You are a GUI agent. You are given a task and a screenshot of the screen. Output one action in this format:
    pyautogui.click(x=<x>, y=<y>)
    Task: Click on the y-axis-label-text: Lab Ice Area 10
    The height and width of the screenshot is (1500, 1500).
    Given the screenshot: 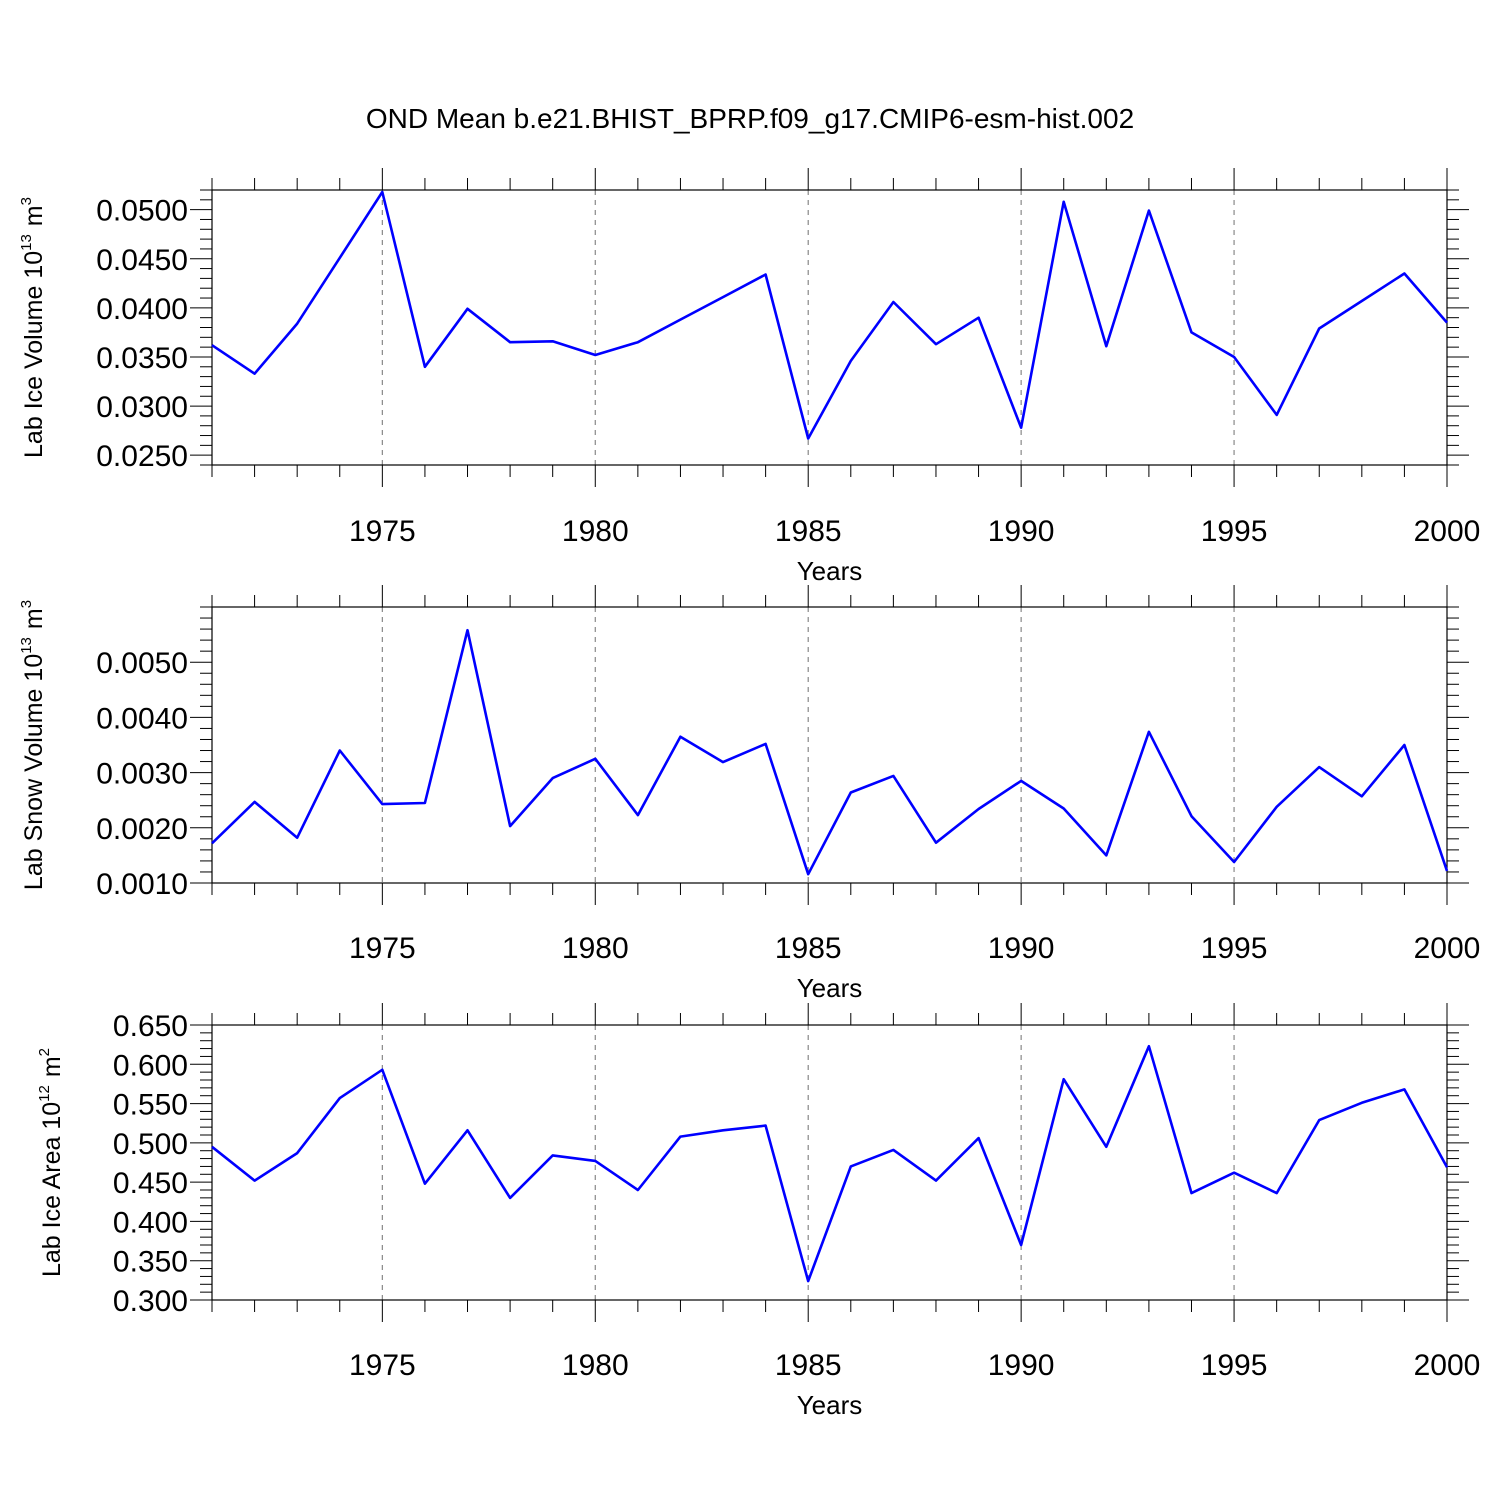 What is the action you would take?
    pyautogui.click(x=52, y=1189)
    